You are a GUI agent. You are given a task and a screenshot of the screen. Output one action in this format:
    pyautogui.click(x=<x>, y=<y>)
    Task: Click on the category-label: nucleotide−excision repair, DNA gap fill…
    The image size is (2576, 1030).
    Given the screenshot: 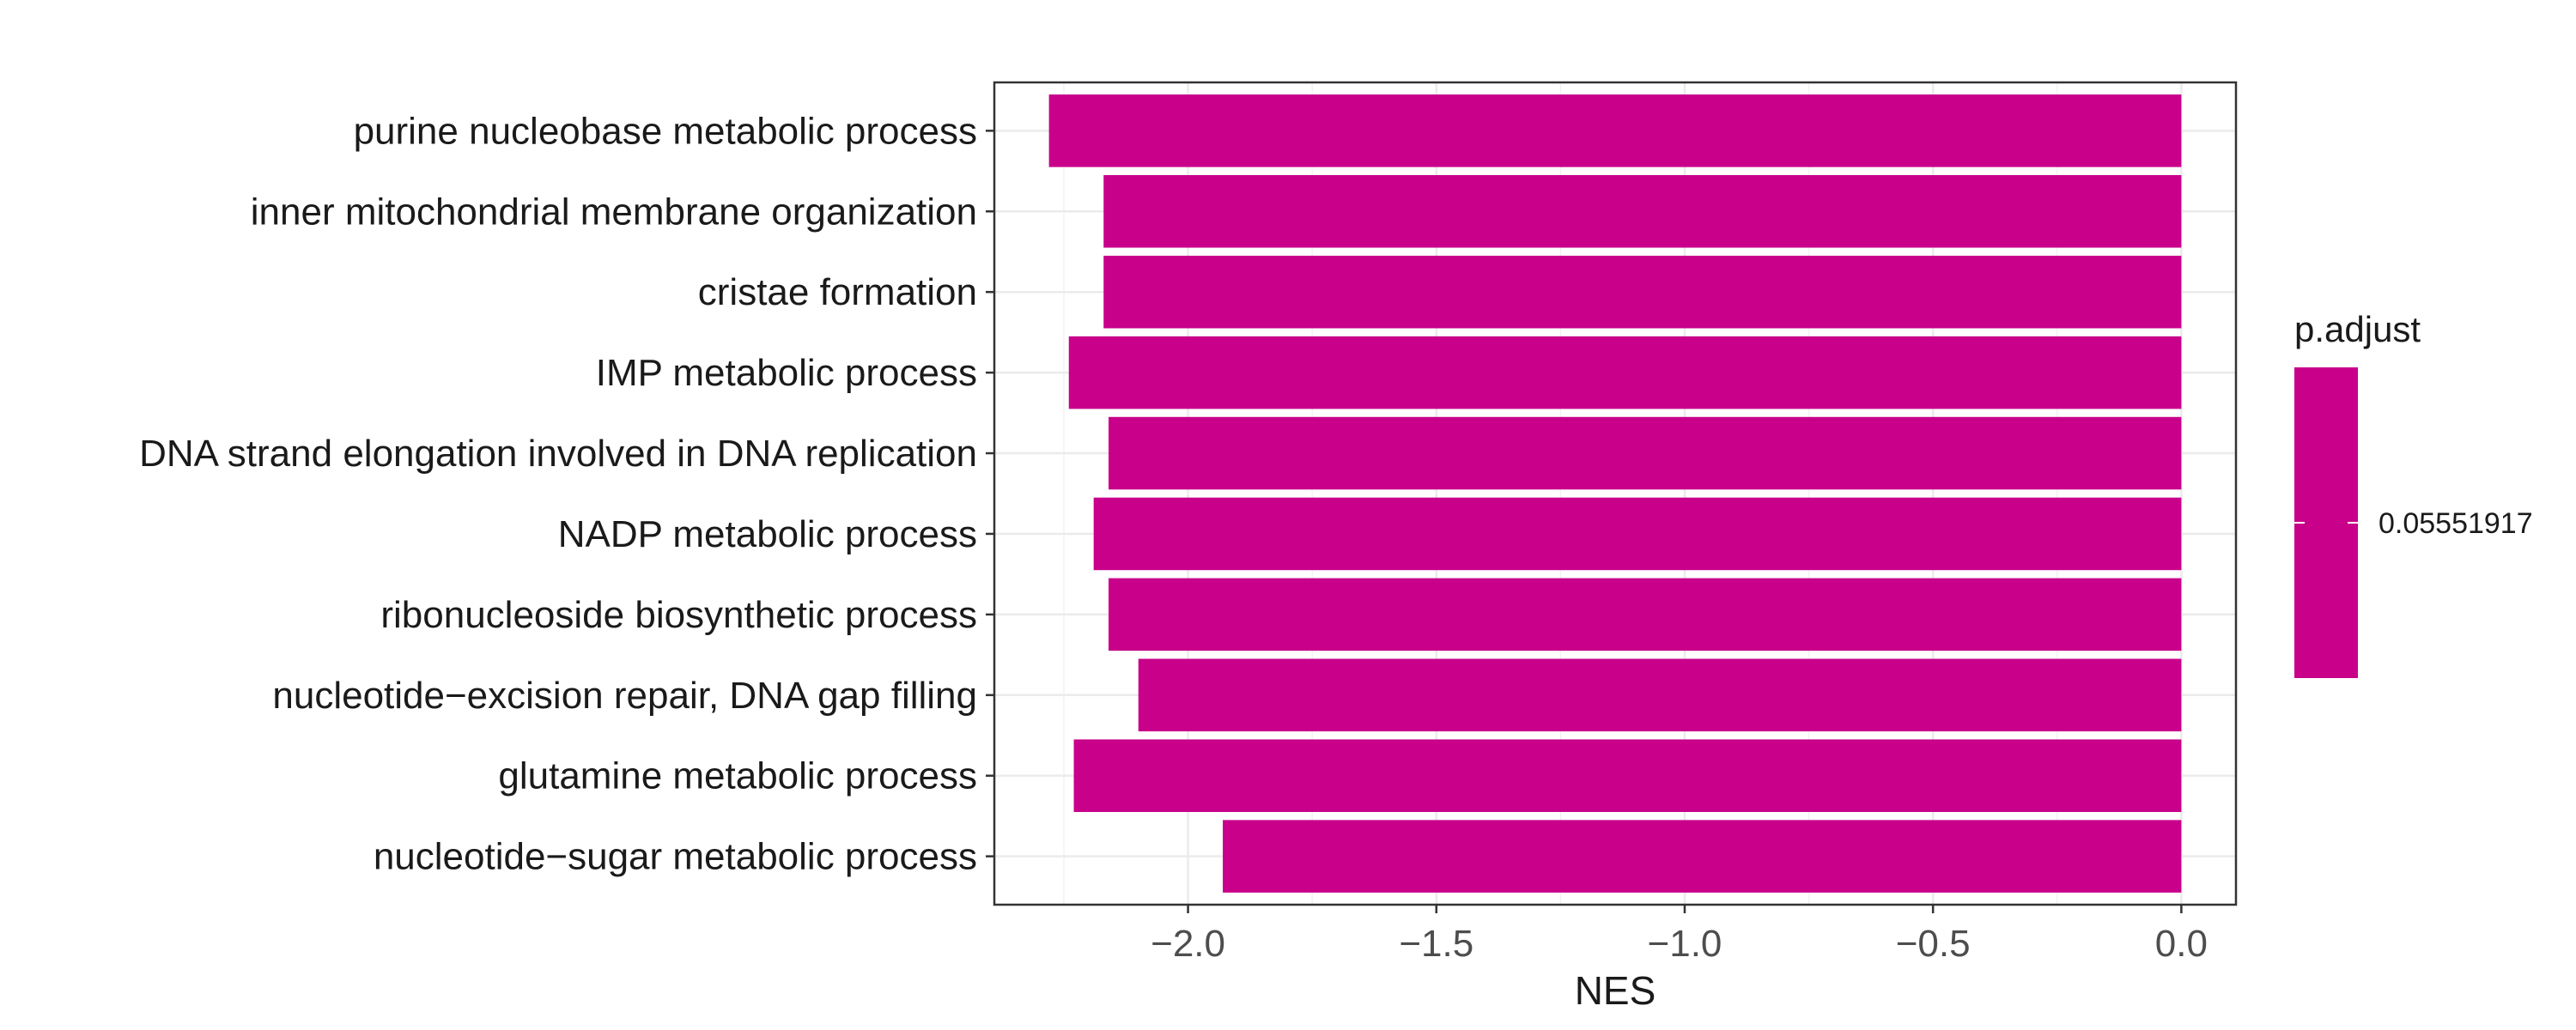 What is the action you would take?
    pyautogui.click(x=625, y=696)
    